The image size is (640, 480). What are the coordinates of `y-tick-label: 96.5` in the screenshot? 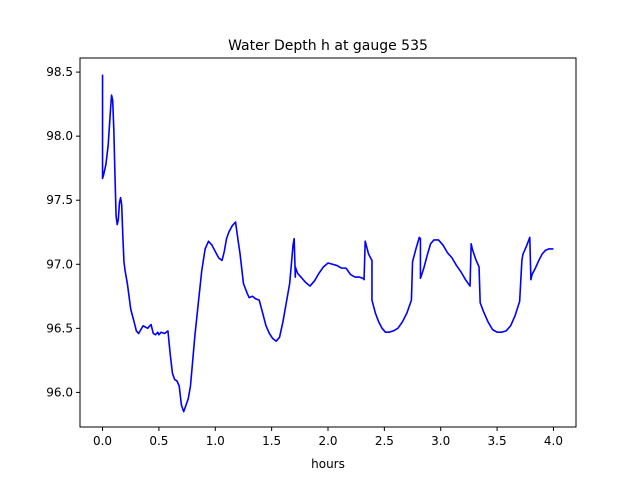 It's located at (59, 328).